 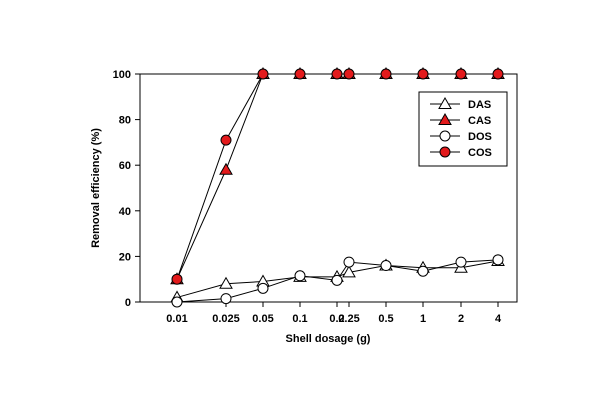 What do you see at coordinates (125, 257) in the screenshot?
I see `y-tick-label: 20` at bounding box center [125, 257].